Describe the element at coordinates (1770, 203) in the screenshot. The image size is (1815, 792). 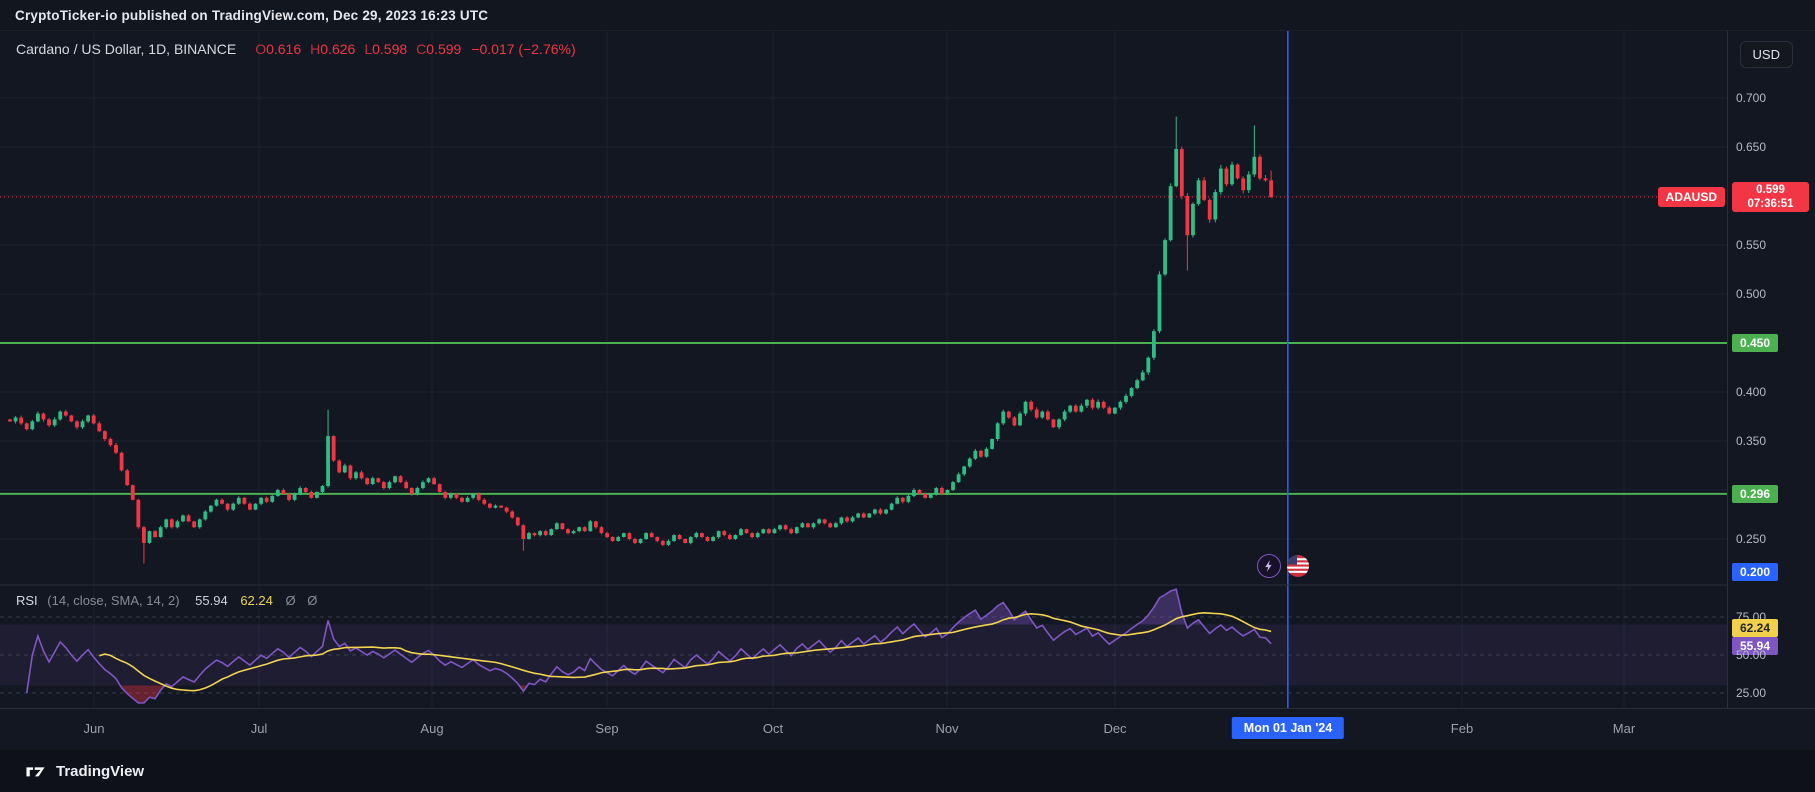
I see `price-tag-countdown: 07:36:51` at that location.